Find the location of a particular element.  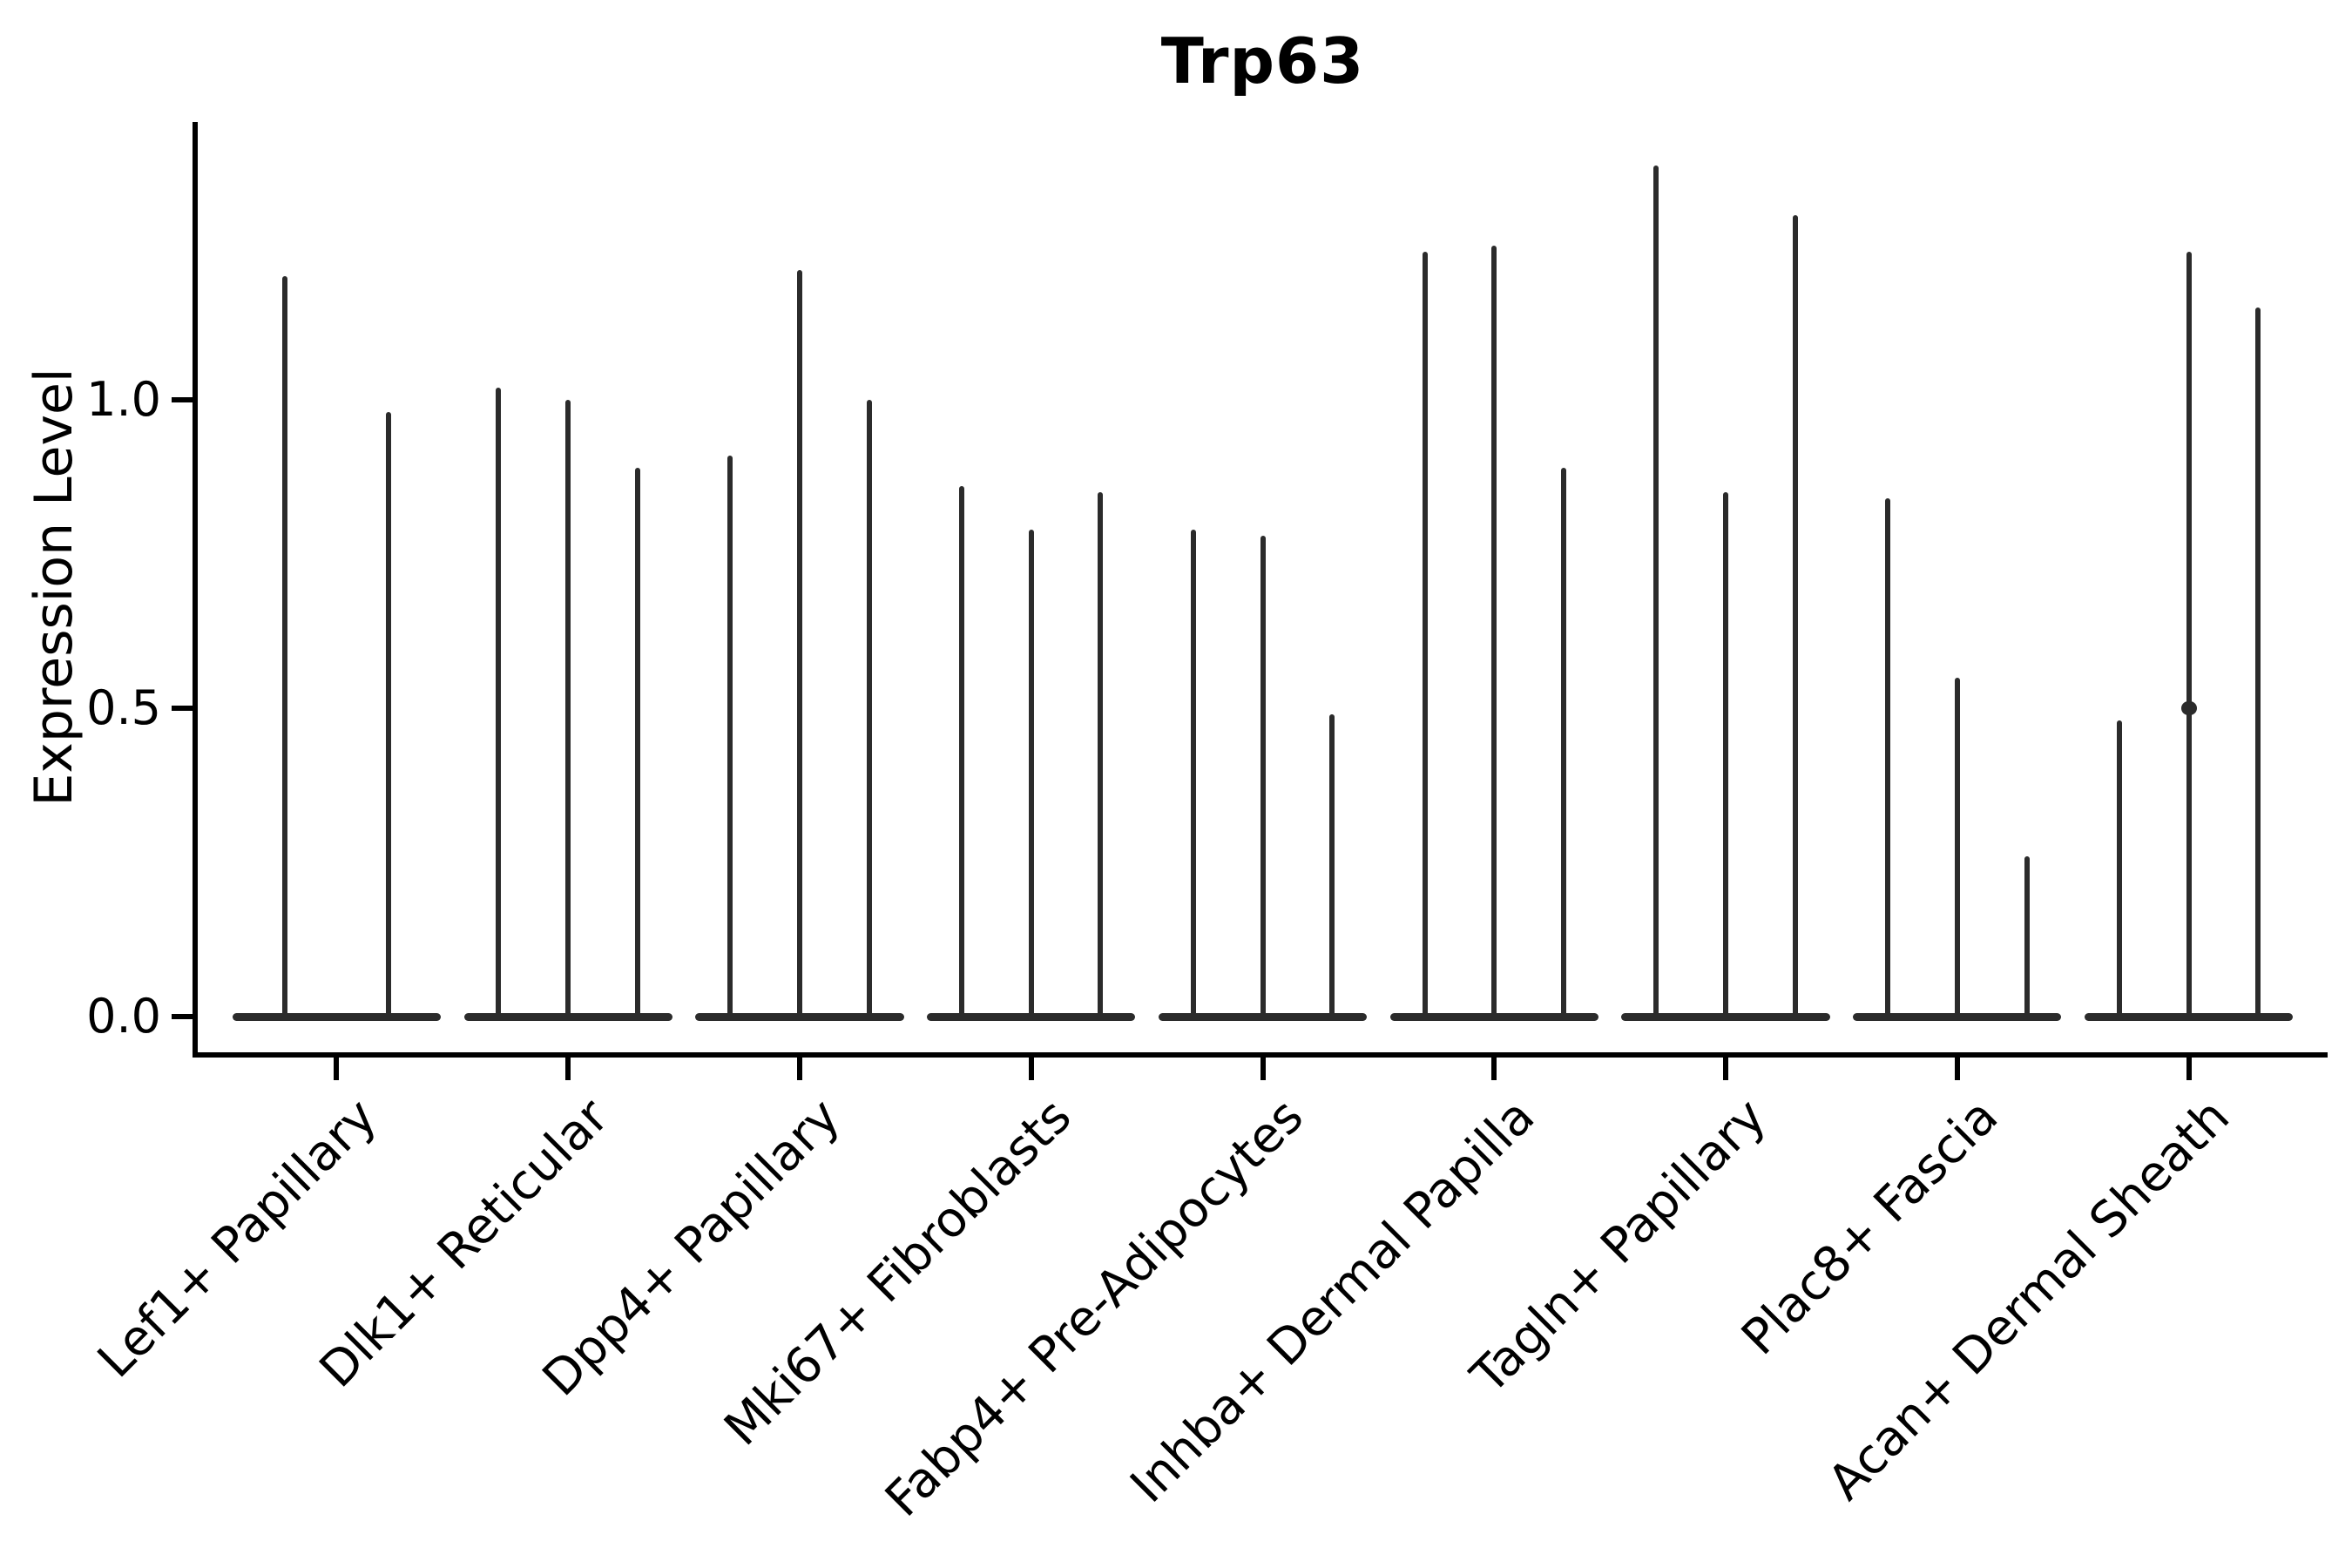

y-tick-label: 0.0 is located at coordinates (124, 1016).